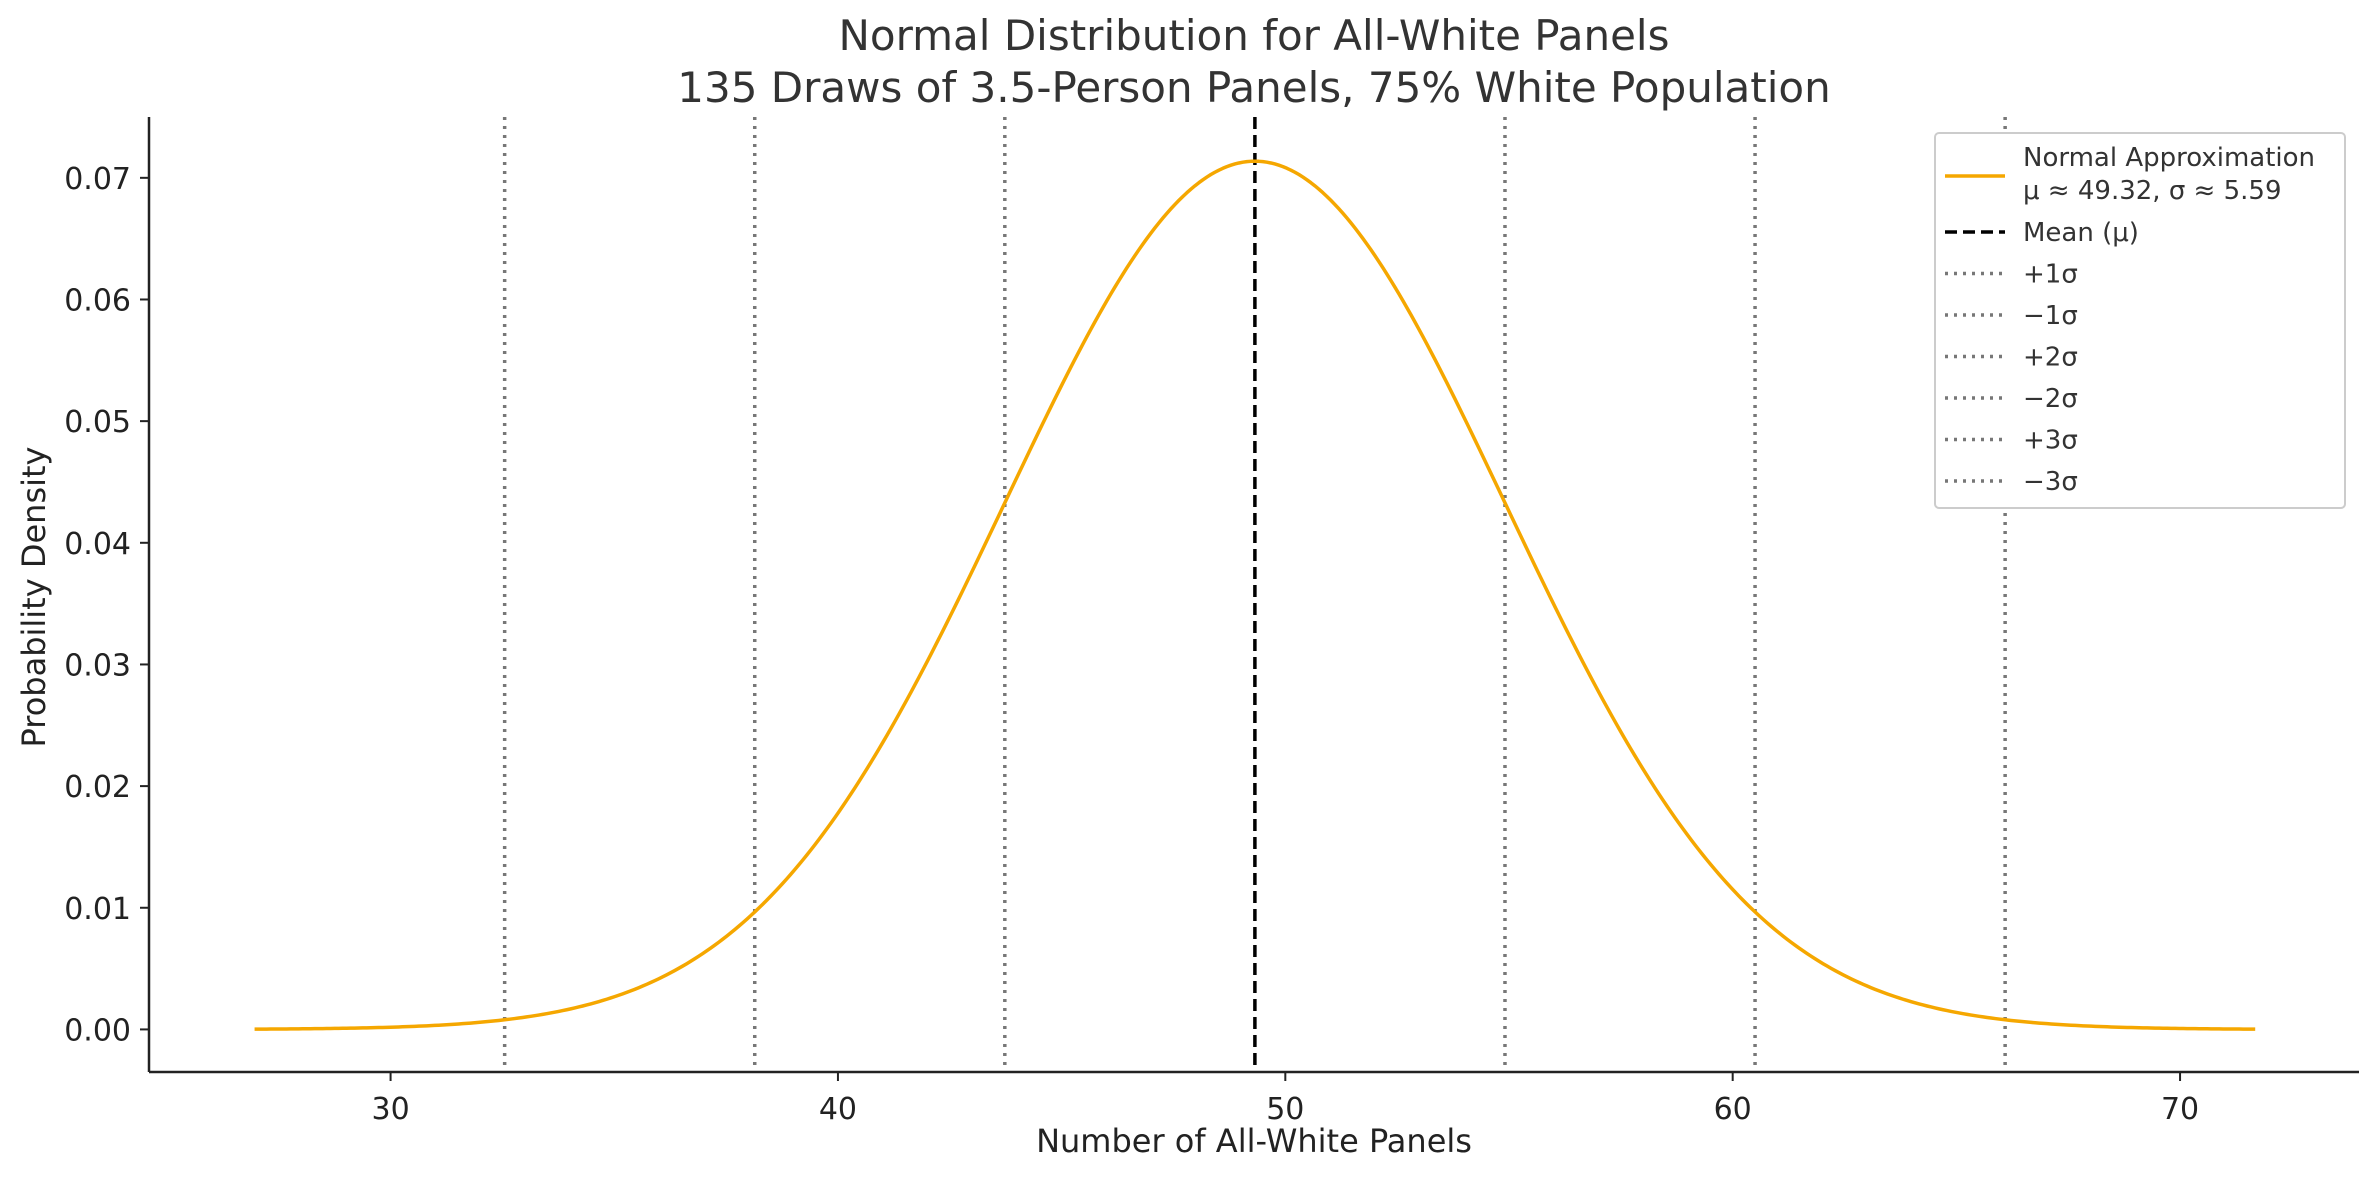 The image size is (2379, 1183). I want to click on legend-label-2: −1σ, so click(2050, 316).